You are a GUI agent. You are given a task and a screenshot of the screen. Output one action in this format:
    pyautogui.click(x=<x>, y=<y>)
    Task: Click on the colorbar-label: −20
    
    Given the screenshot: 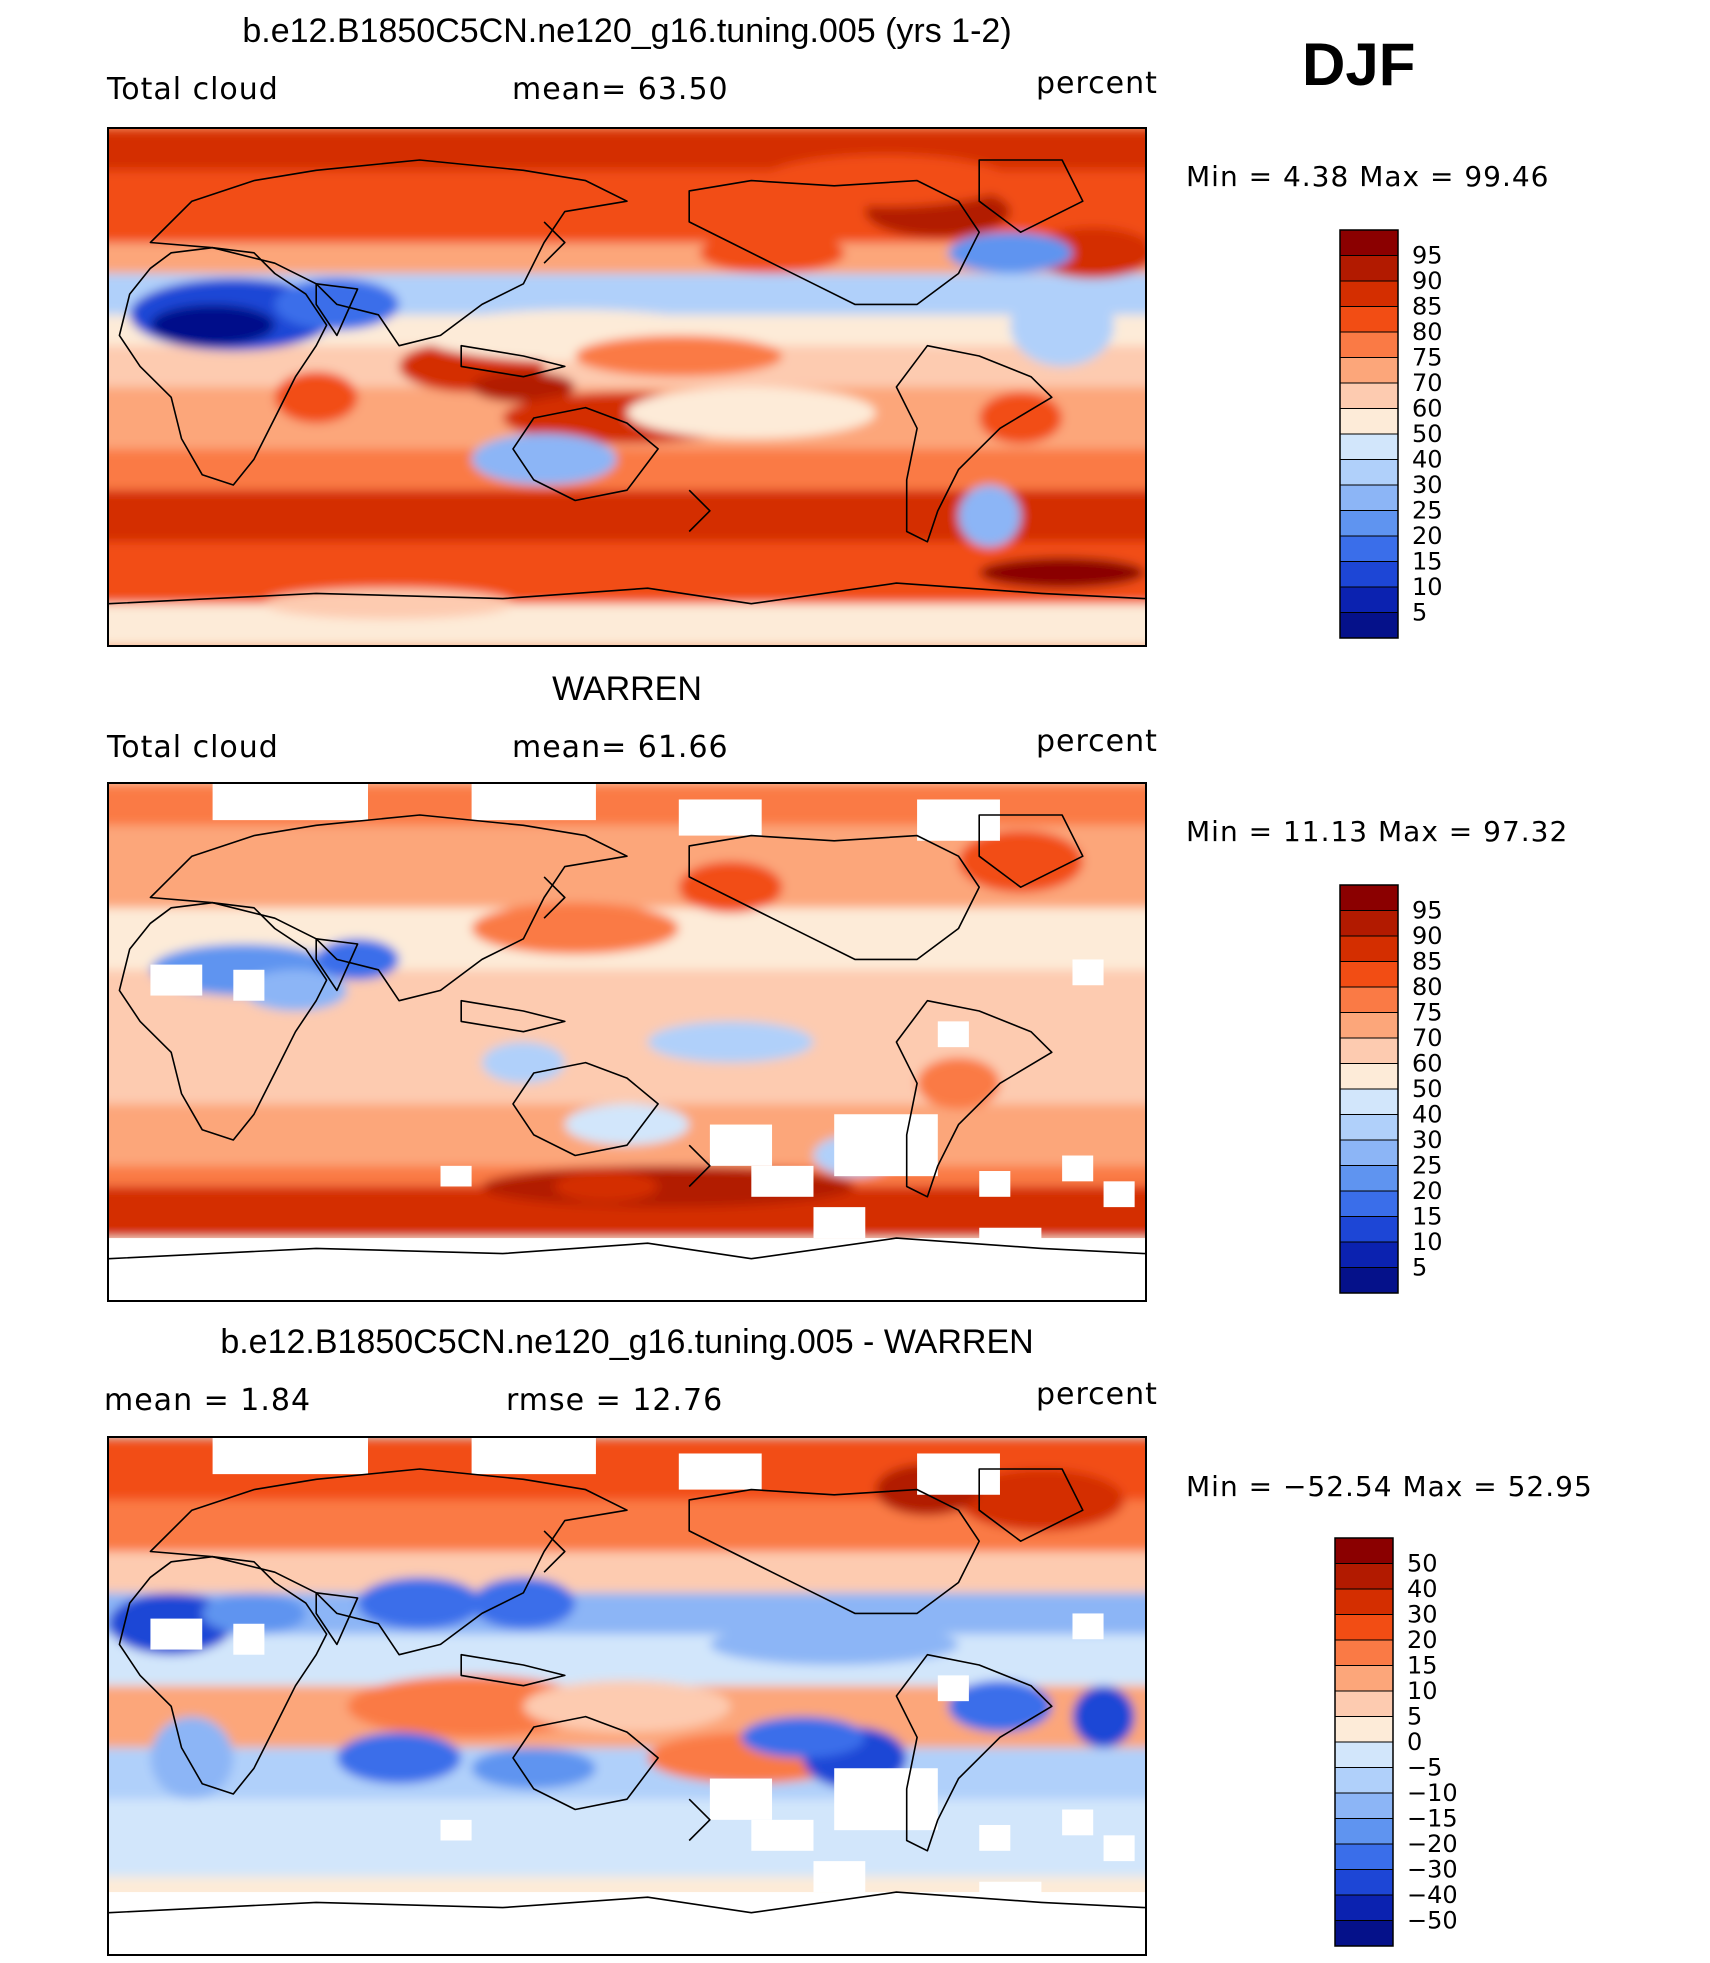 What is the action you would take?
    pyautogui.click(x=1432, y=1844)
    